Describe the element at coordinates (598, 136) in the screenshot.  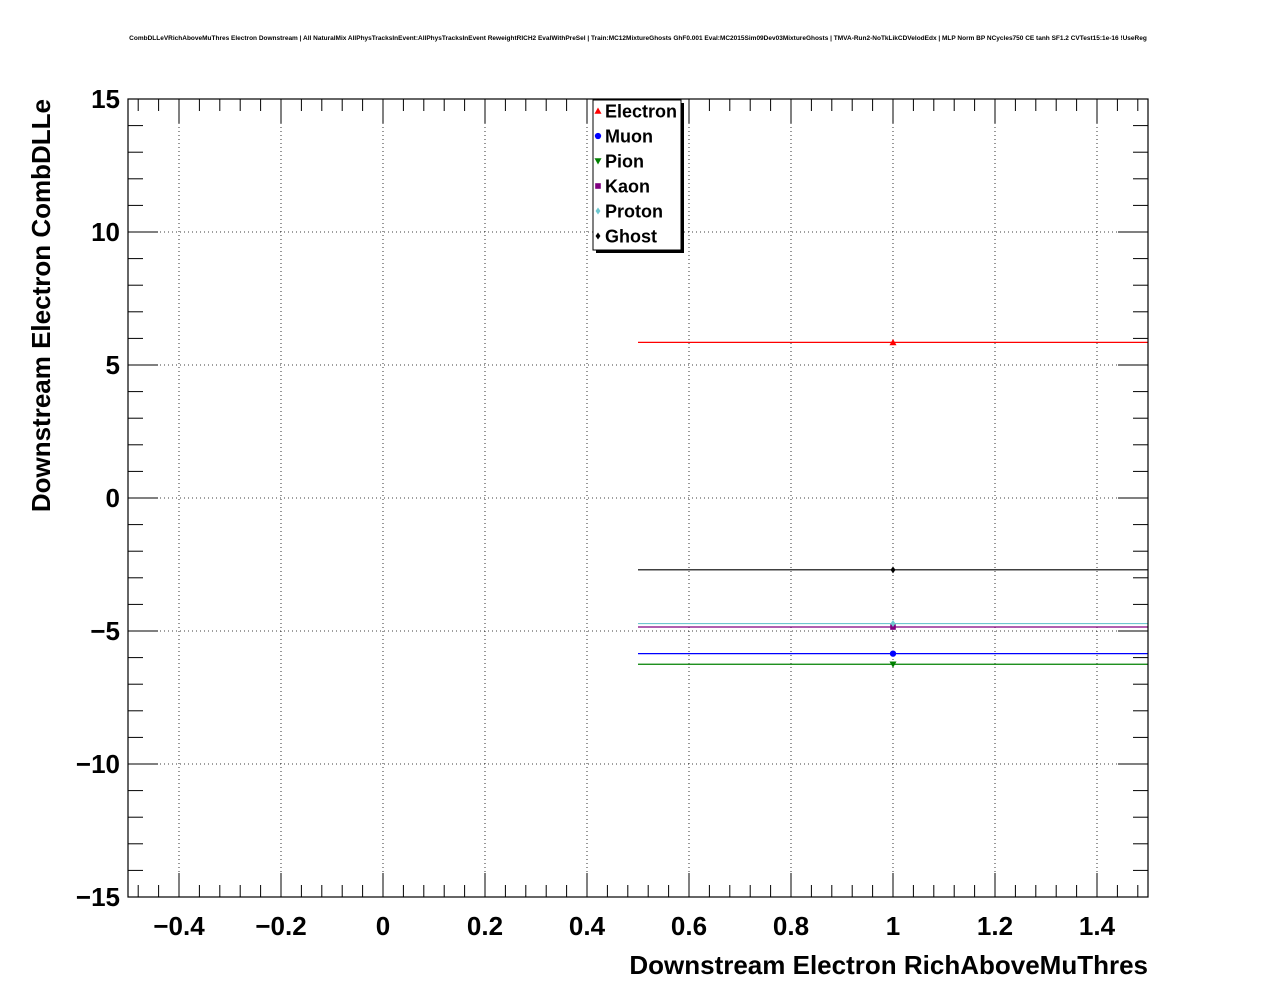
I see `legend-muon-marker` at that location.